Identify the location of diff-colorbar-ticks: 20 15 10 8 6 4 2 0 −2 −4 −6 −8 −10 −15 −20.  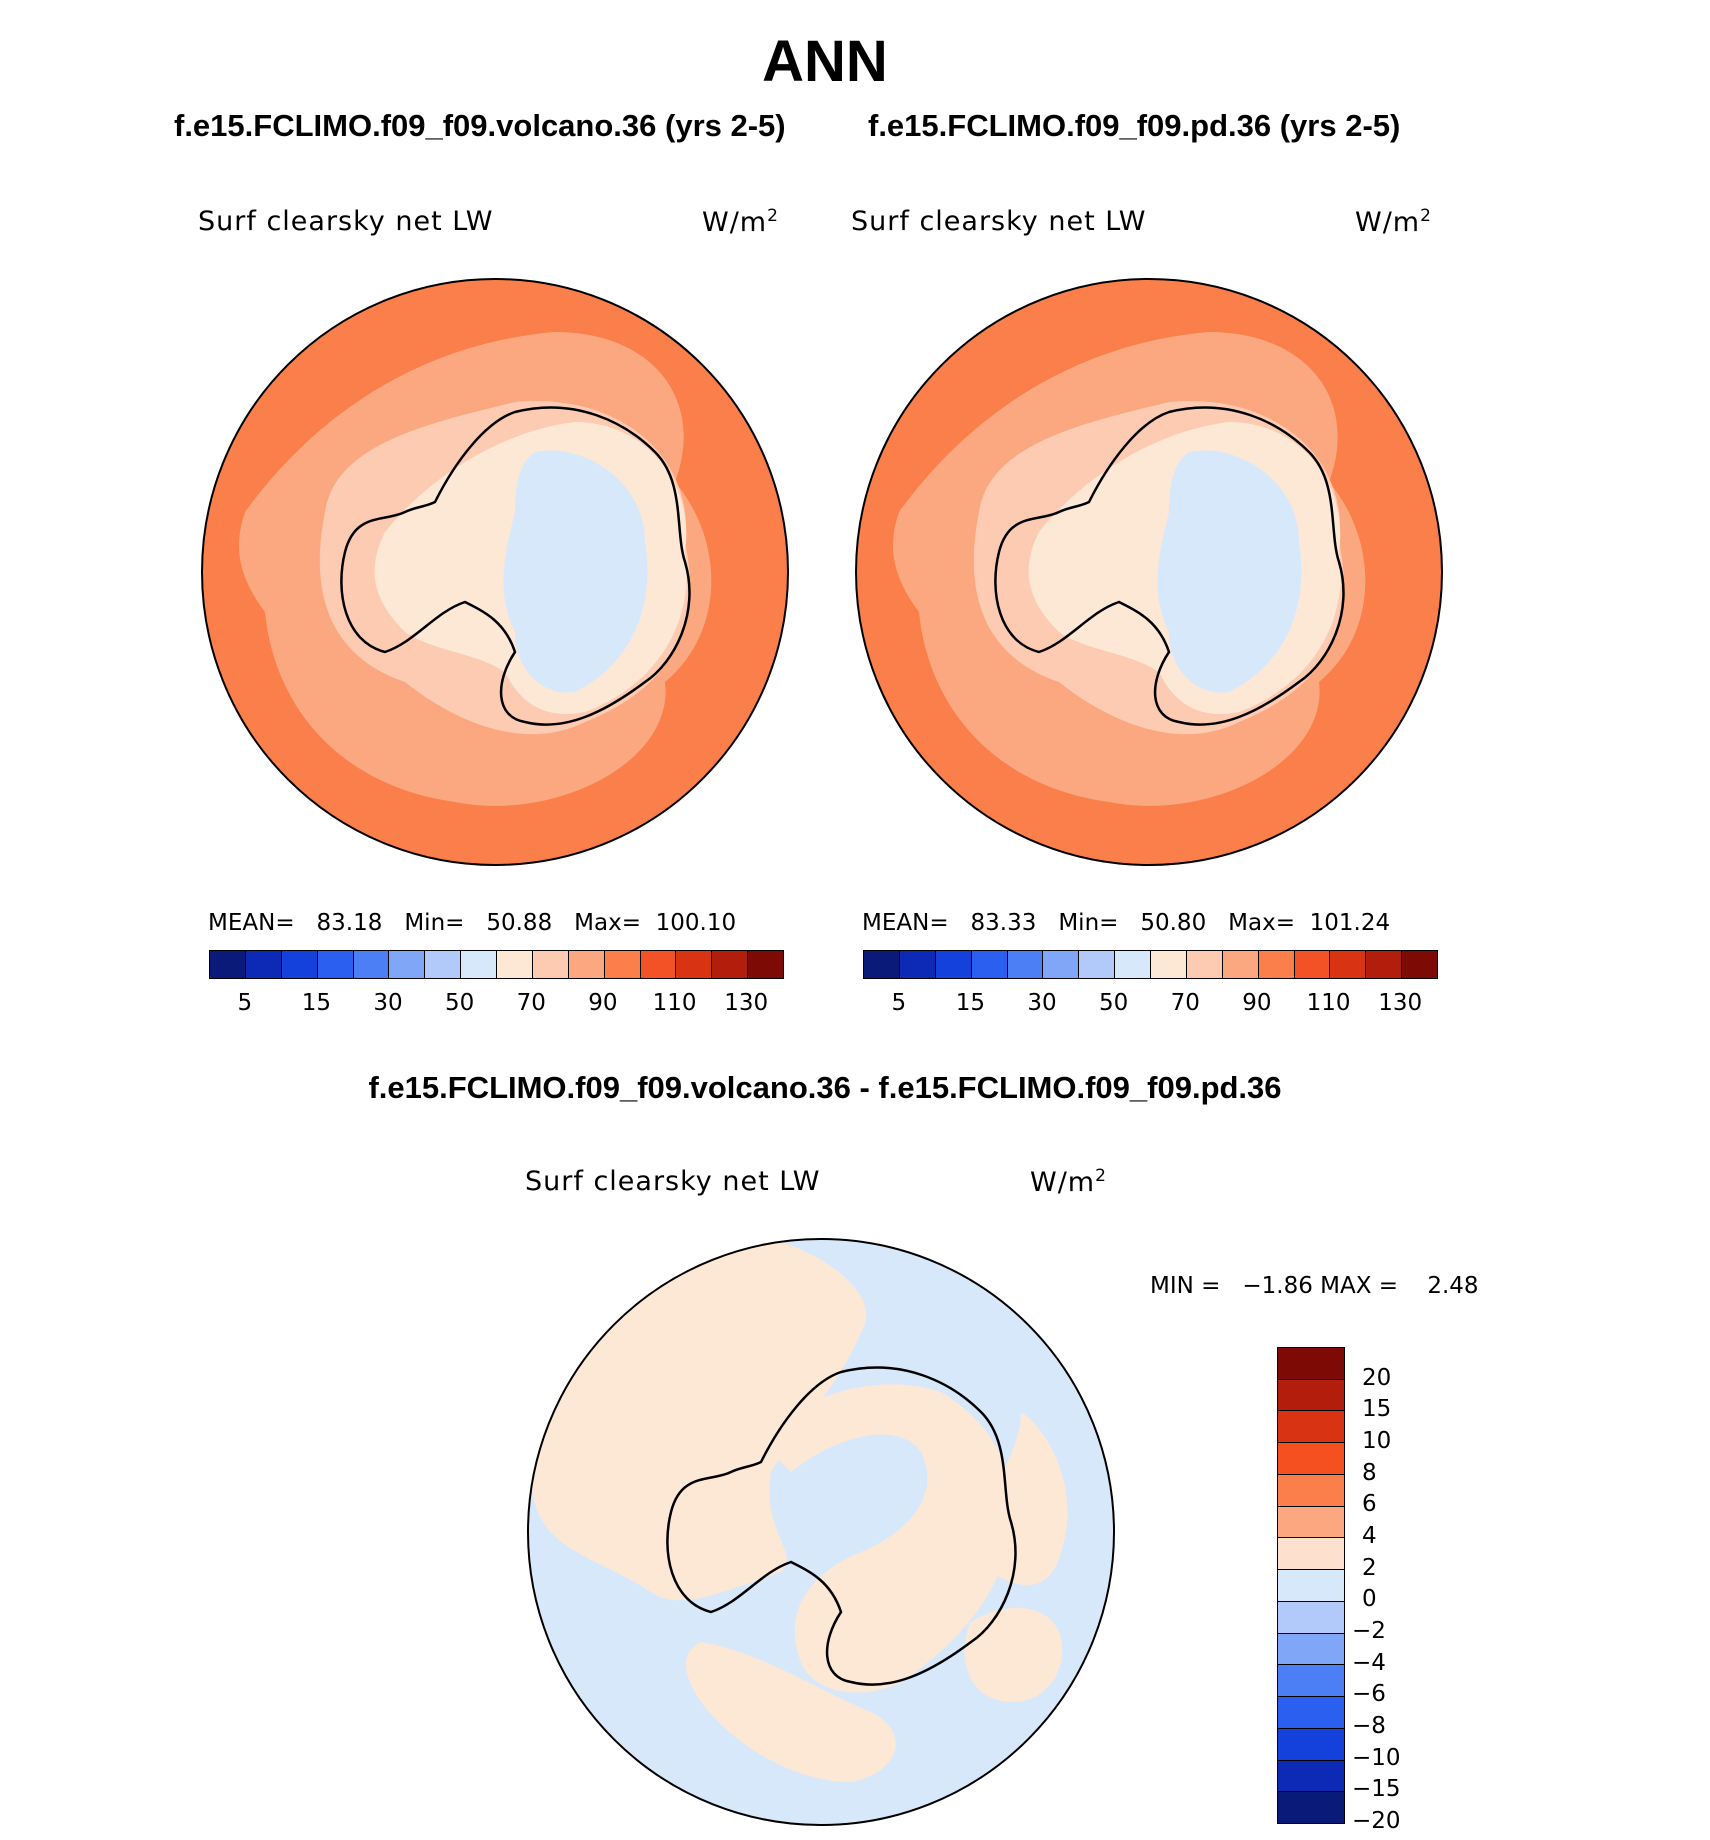
(1392, 1590).